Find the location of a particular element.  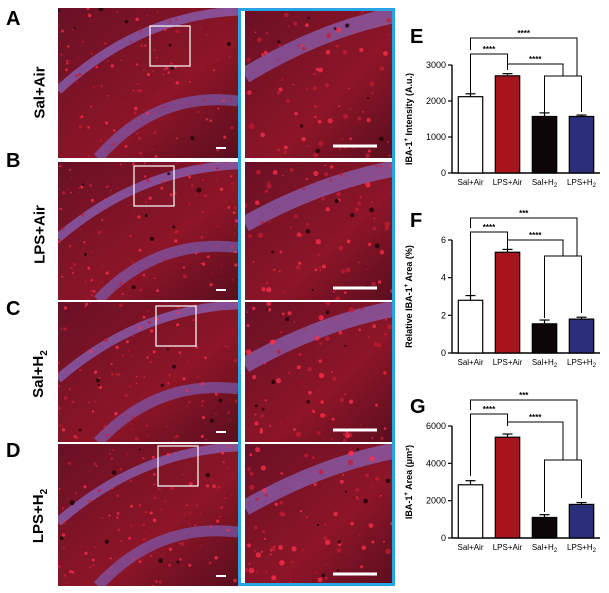

y-axis-label-rest: Area (%) is located at coordinates (409, 264).